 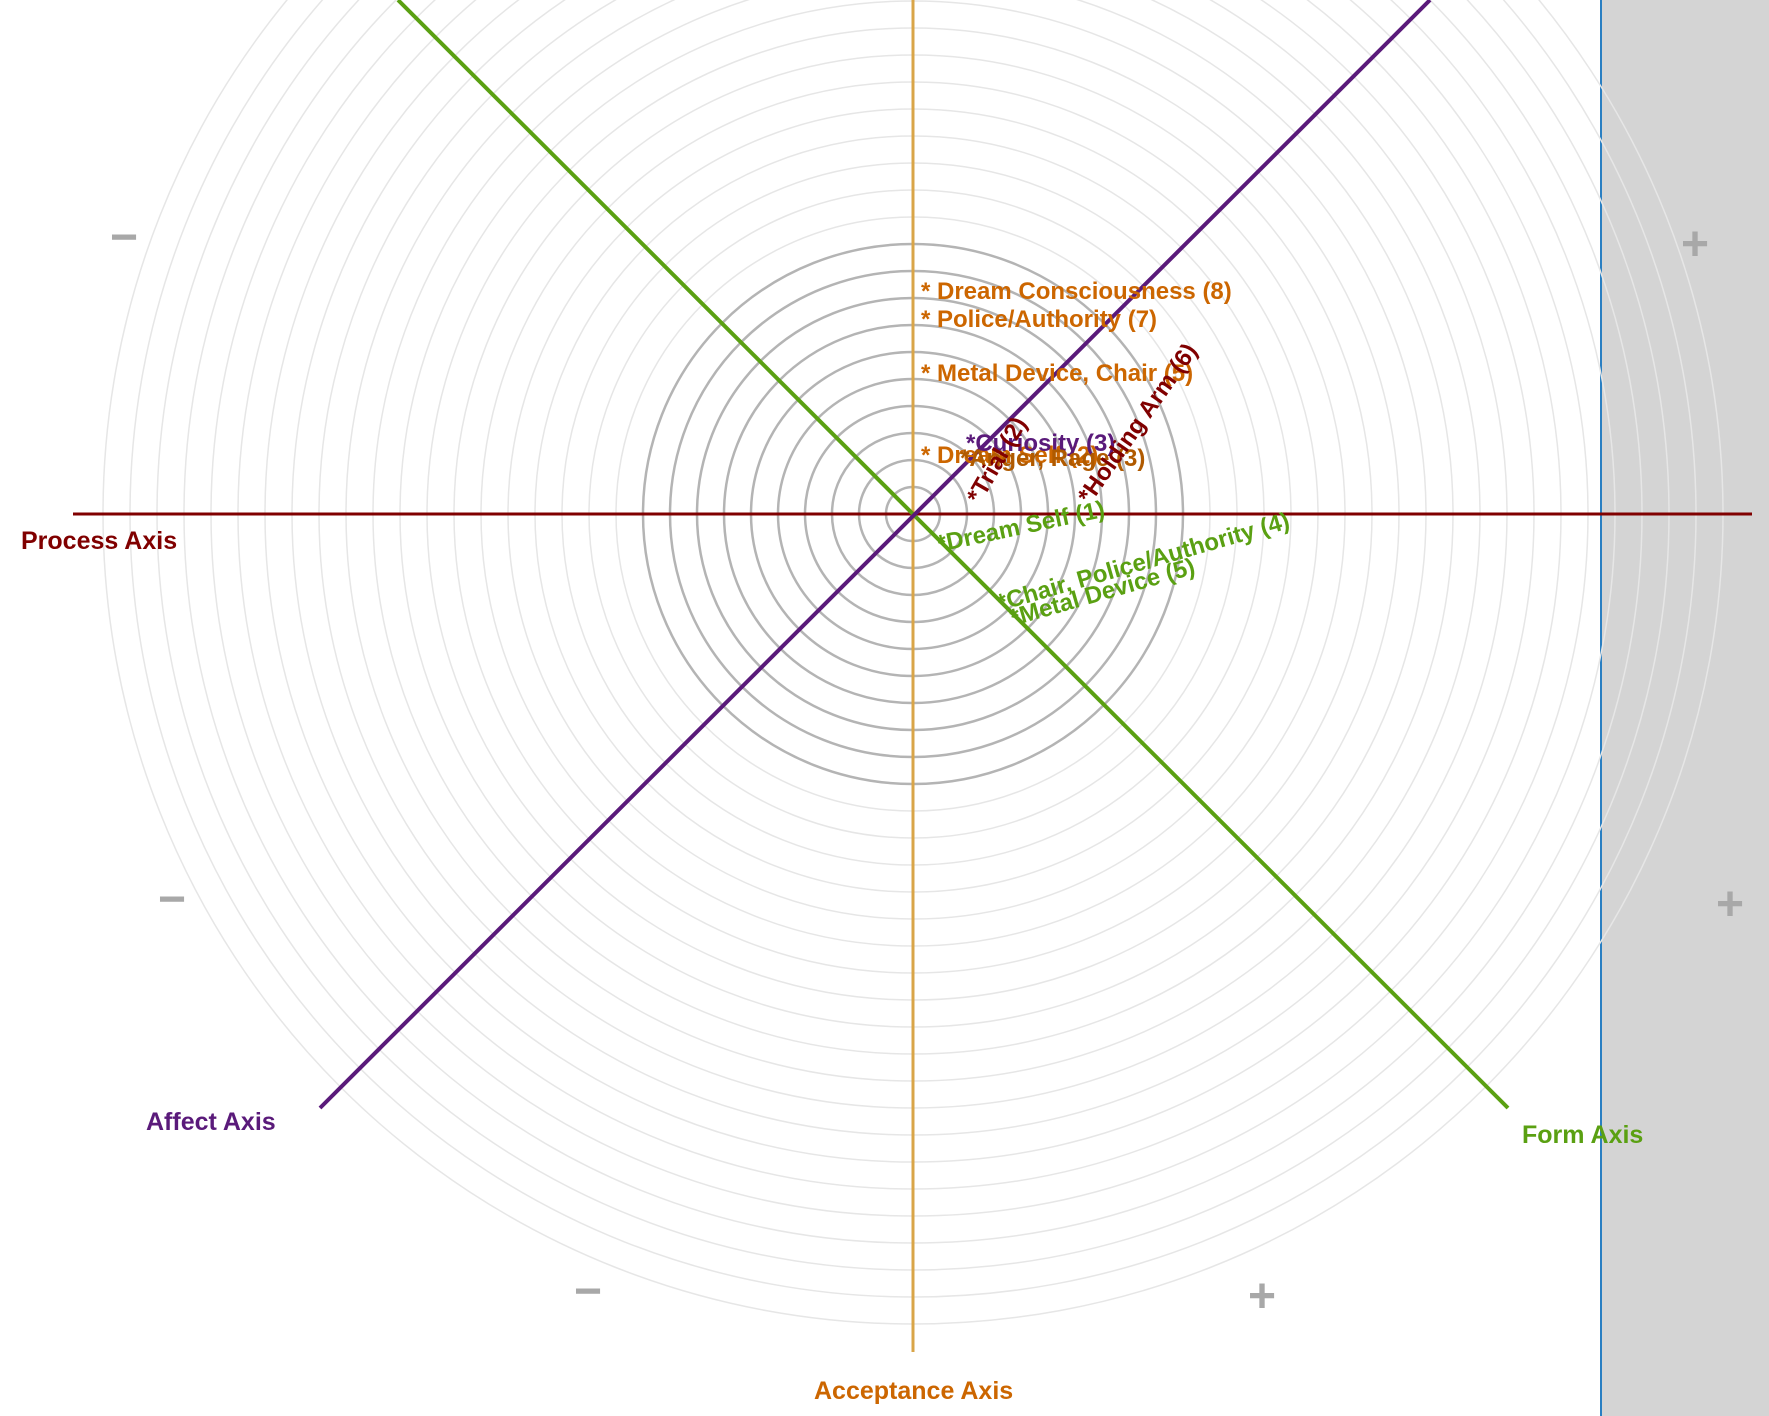 What do you see at coordinates (913, 1391) in the screenshot?
I see `acceptance-axis-label: Acceptance Axis` at bounding box center [913, 1391].